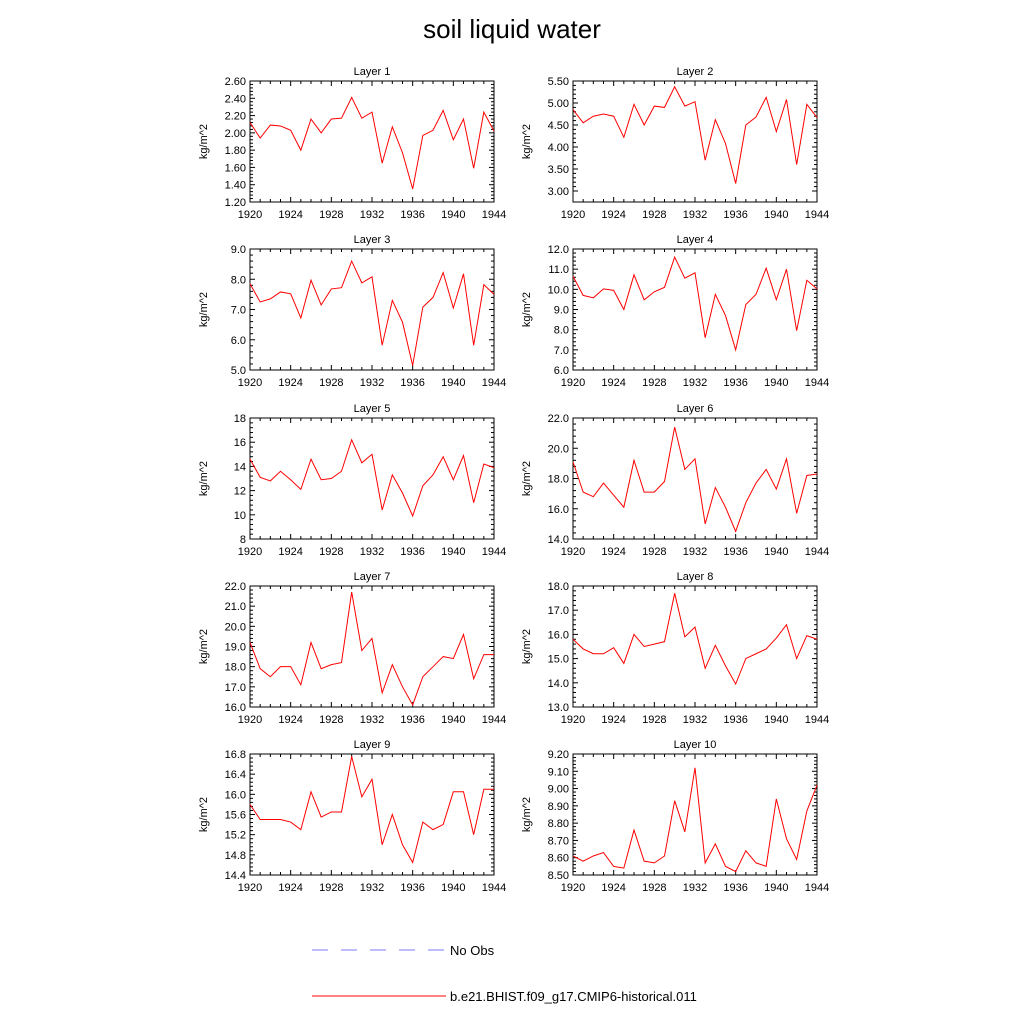 This screenshot has width=1024, height=1024. Describe the element at coordinates (235, 775) in the screenshot. I see `y-tick-label: 16.4` at that location.